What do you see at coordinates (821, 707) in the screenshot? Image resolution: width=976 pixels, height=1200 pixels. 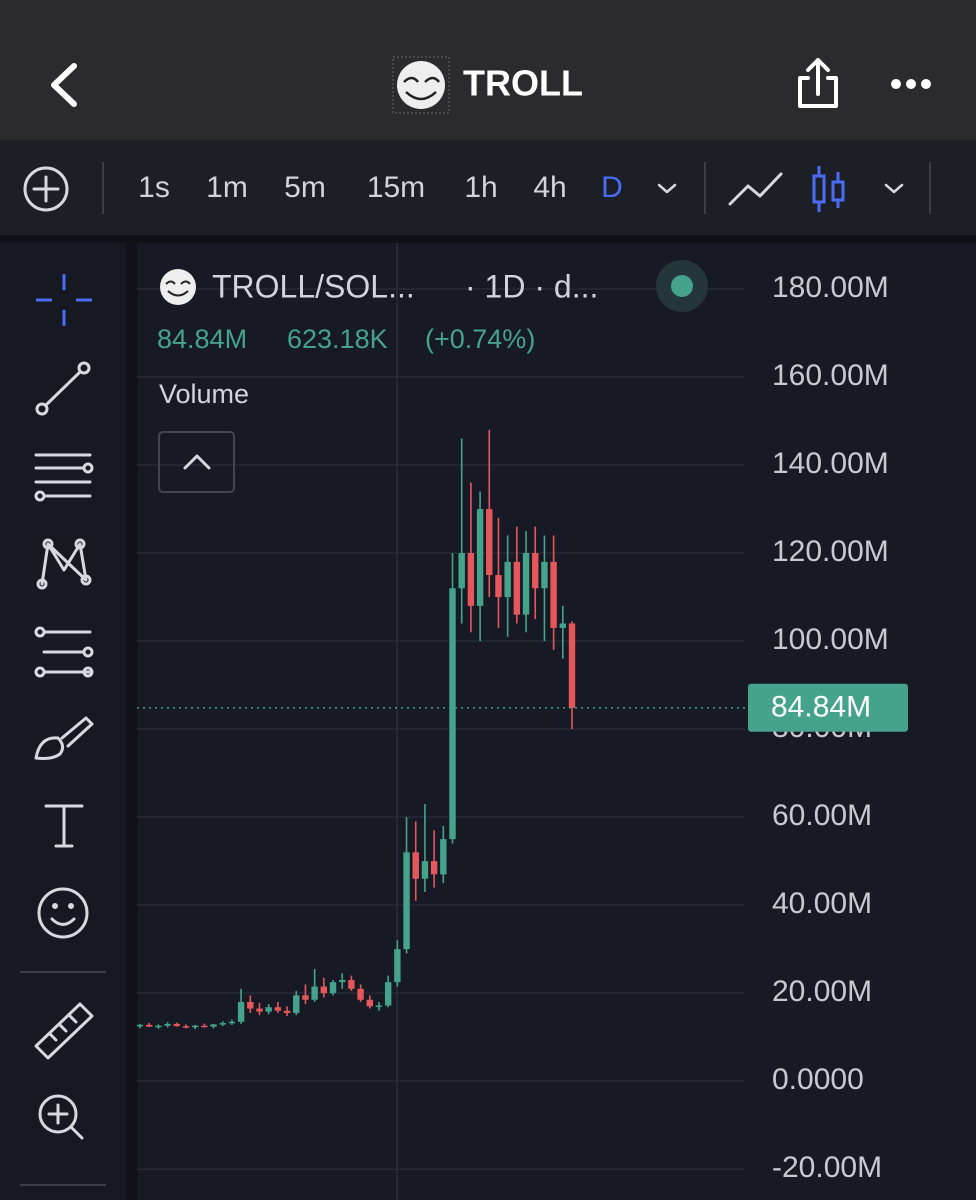 I see `last-price-label: 84.84M` at bounding box center [821, 707].